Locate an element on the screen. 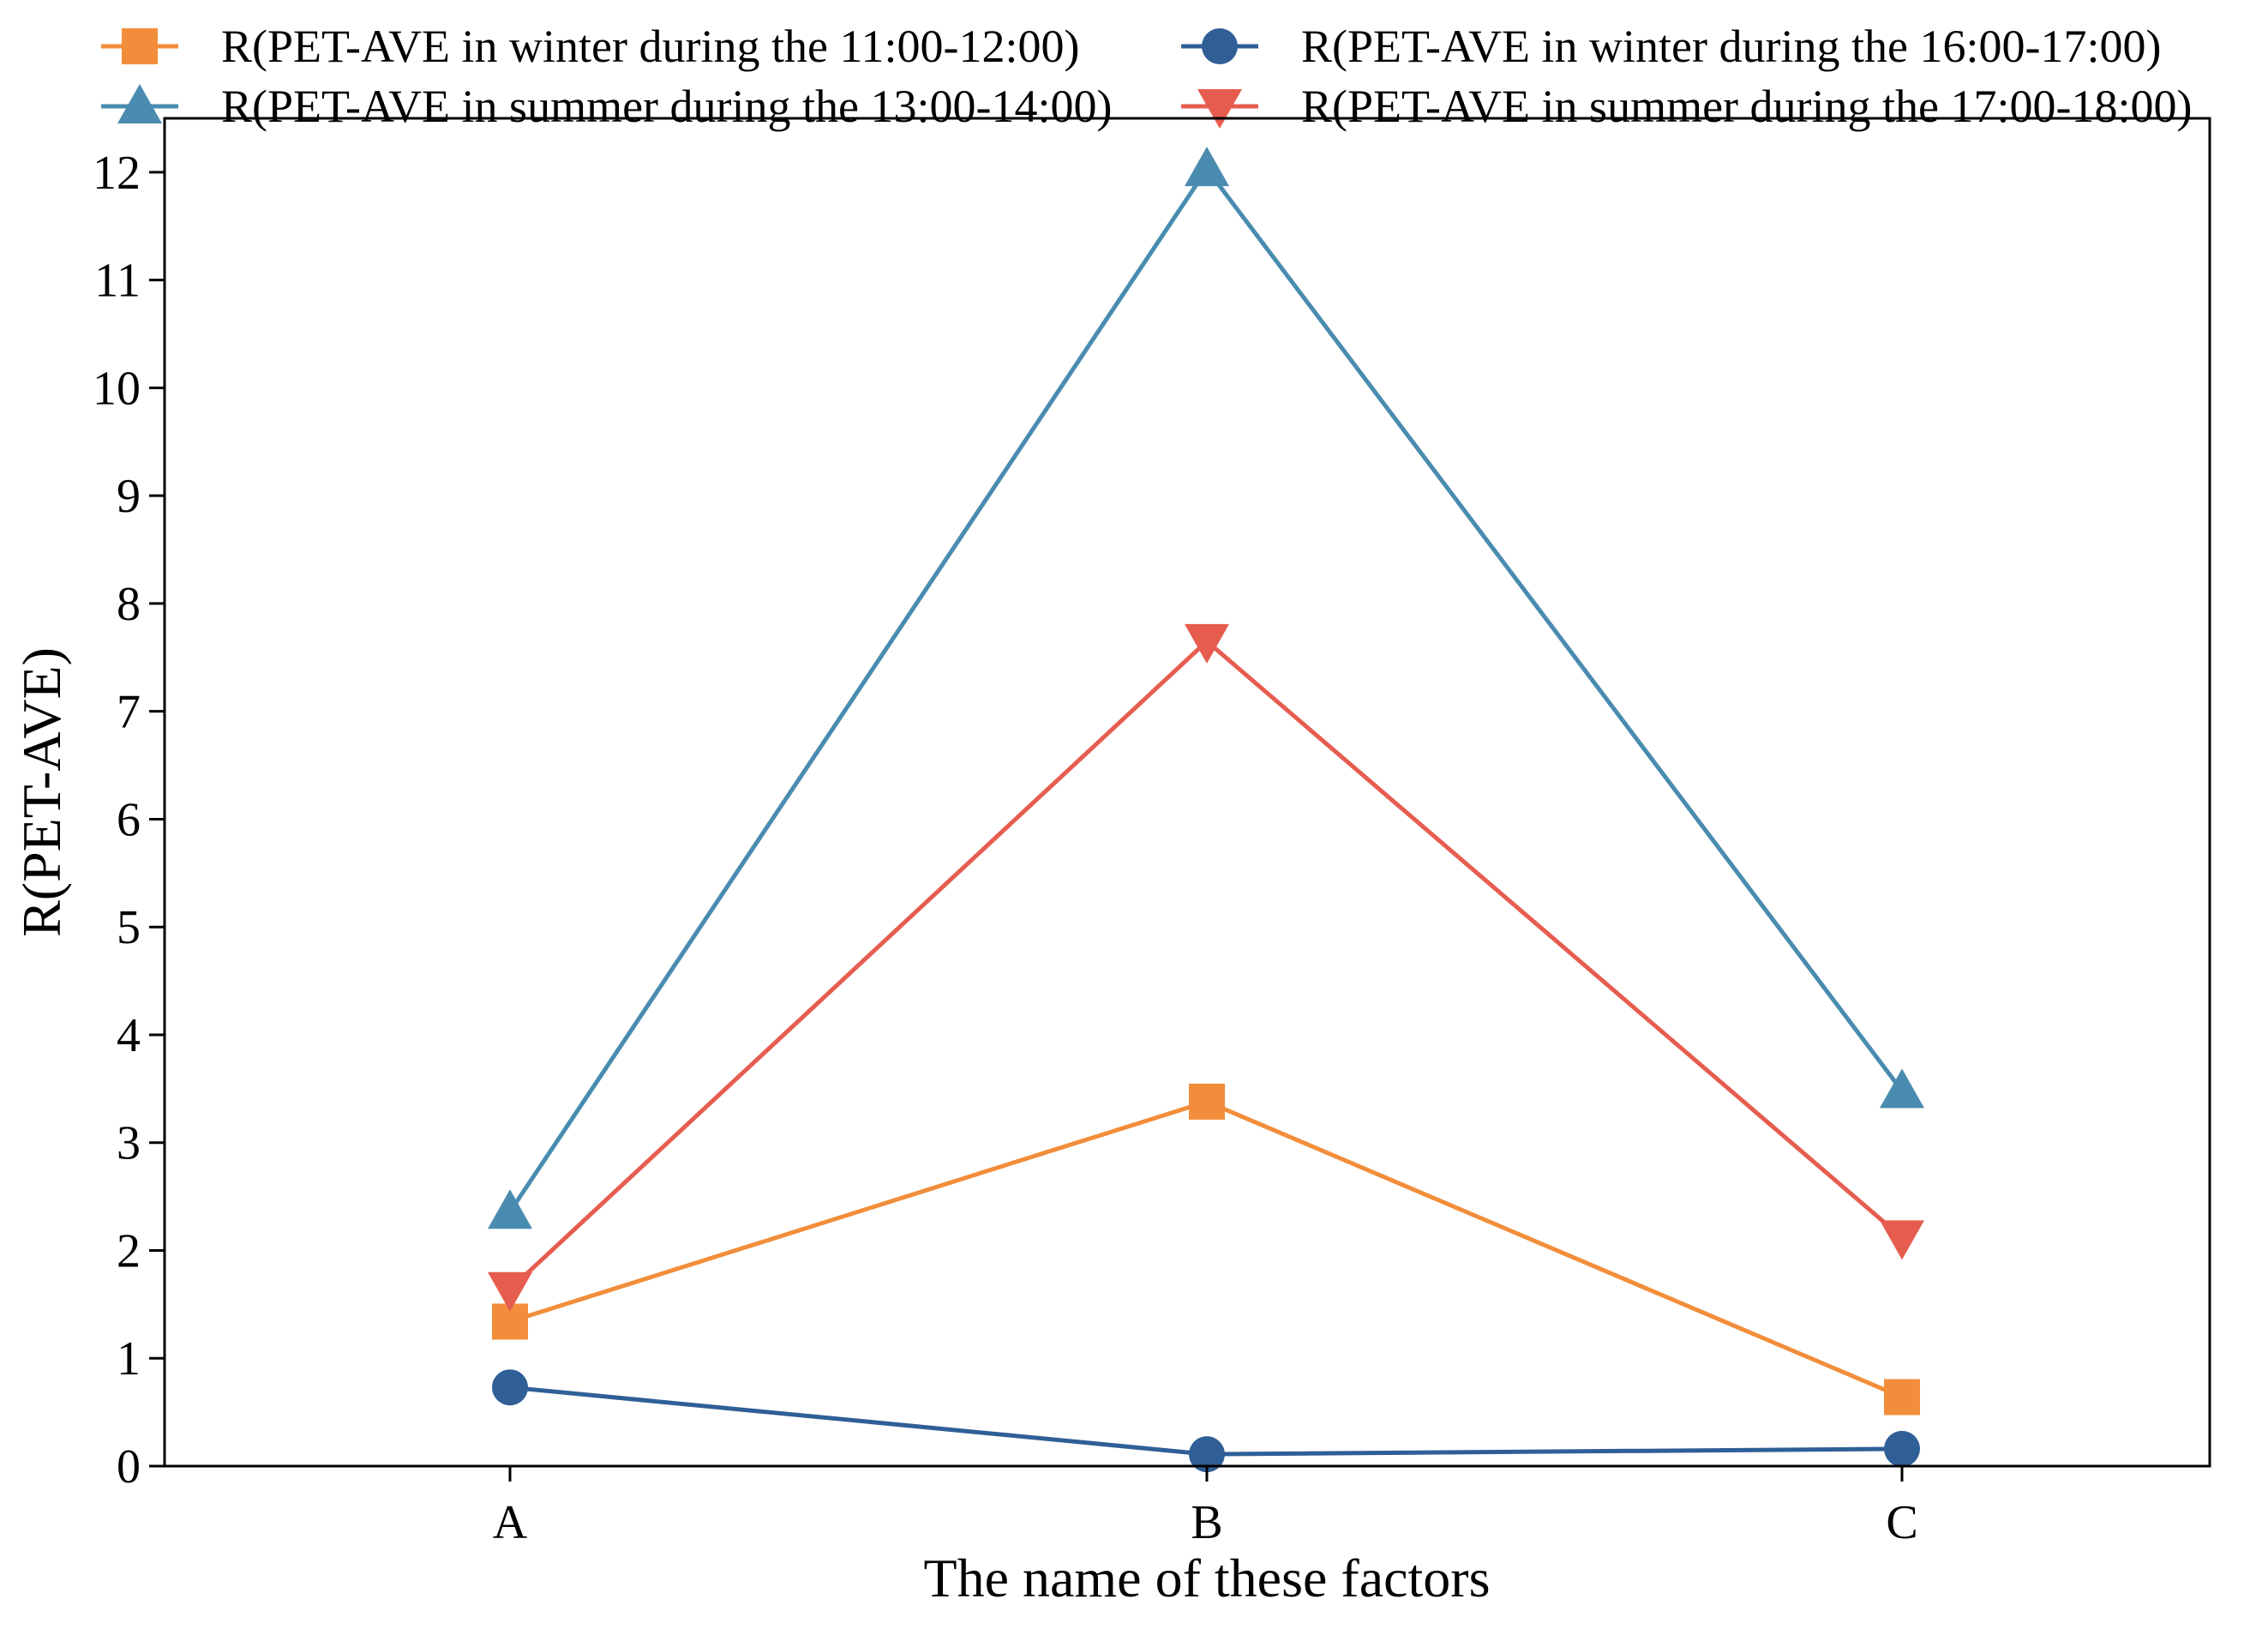  y-tick-label: 10 is located at coordinates (117, 388).